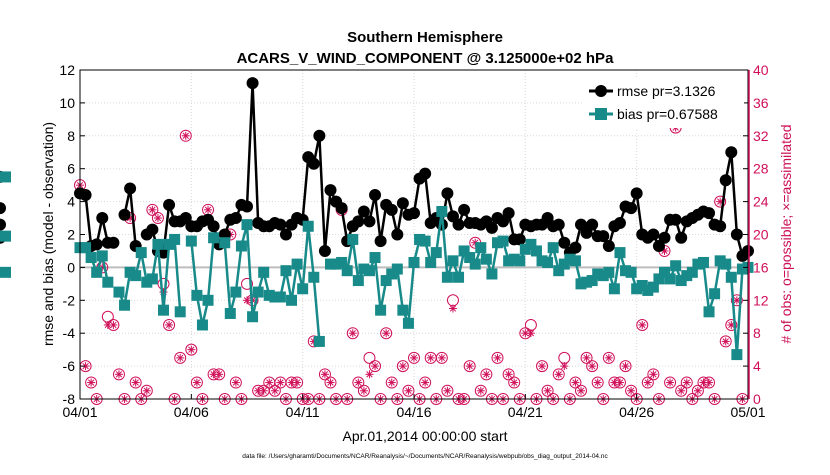 Image resolution: width=830 pixels, height=475 pixels. Describe the element at coordinates (69, 333) in the screenshot. I see `y-tick-label: -4` at that location.